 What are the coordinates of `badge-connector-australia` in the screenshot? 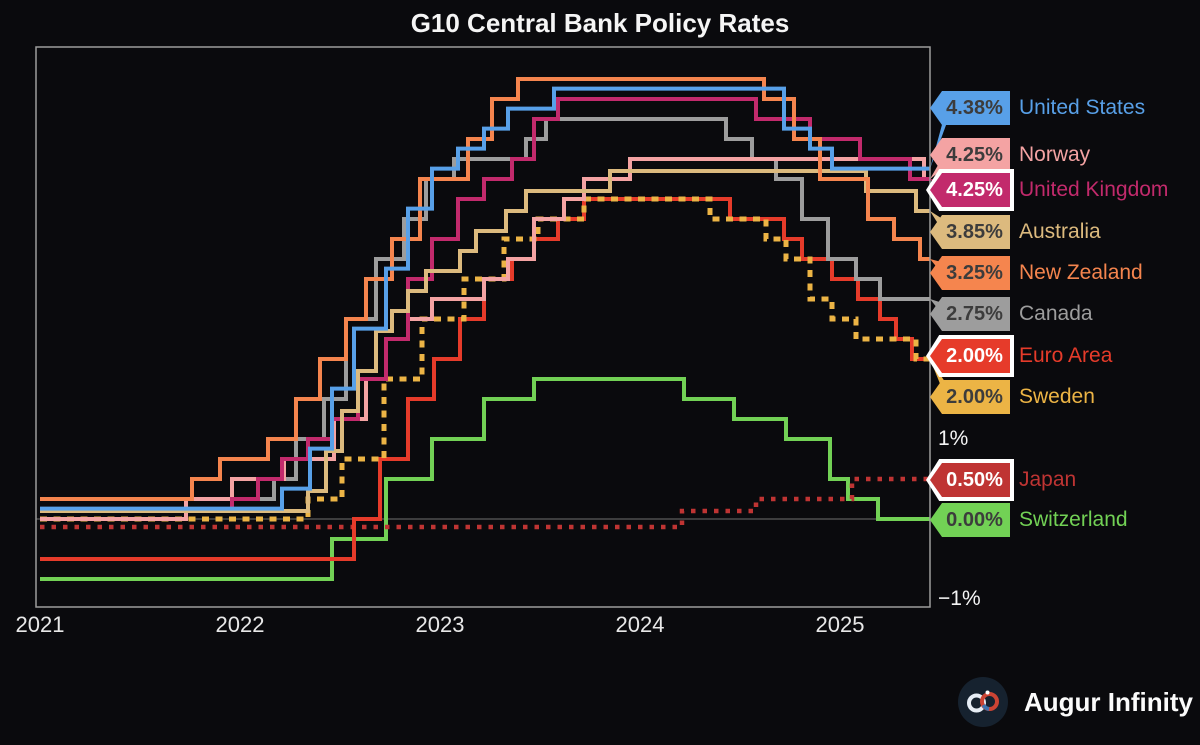 It's located at (939, 226).